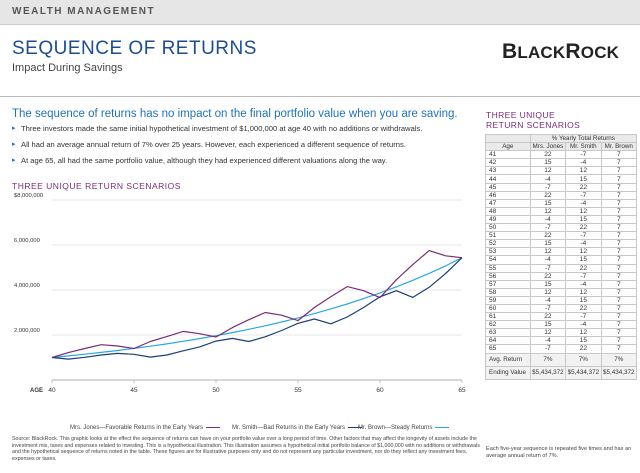 The width and height of the screenshot is (640, 473). I want to click on group-header: % Yearly Total Returns, so click(583, 138).